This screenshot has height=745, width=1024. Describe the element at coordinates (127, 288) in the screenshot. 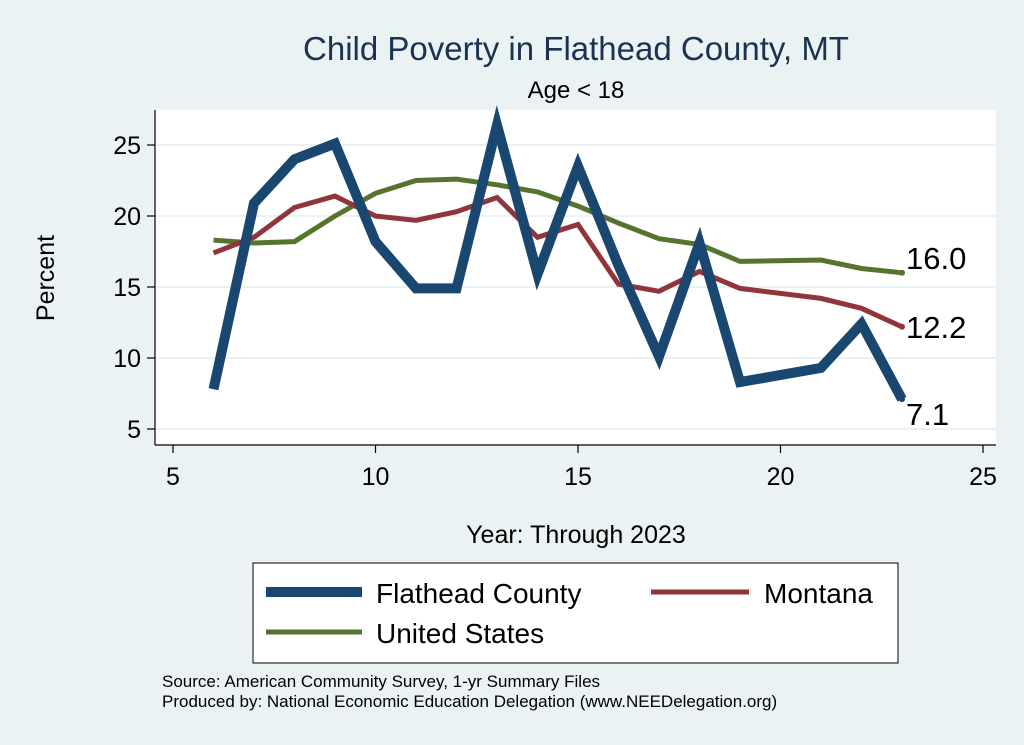

I see `y-tick-label-15: 15` at that location.